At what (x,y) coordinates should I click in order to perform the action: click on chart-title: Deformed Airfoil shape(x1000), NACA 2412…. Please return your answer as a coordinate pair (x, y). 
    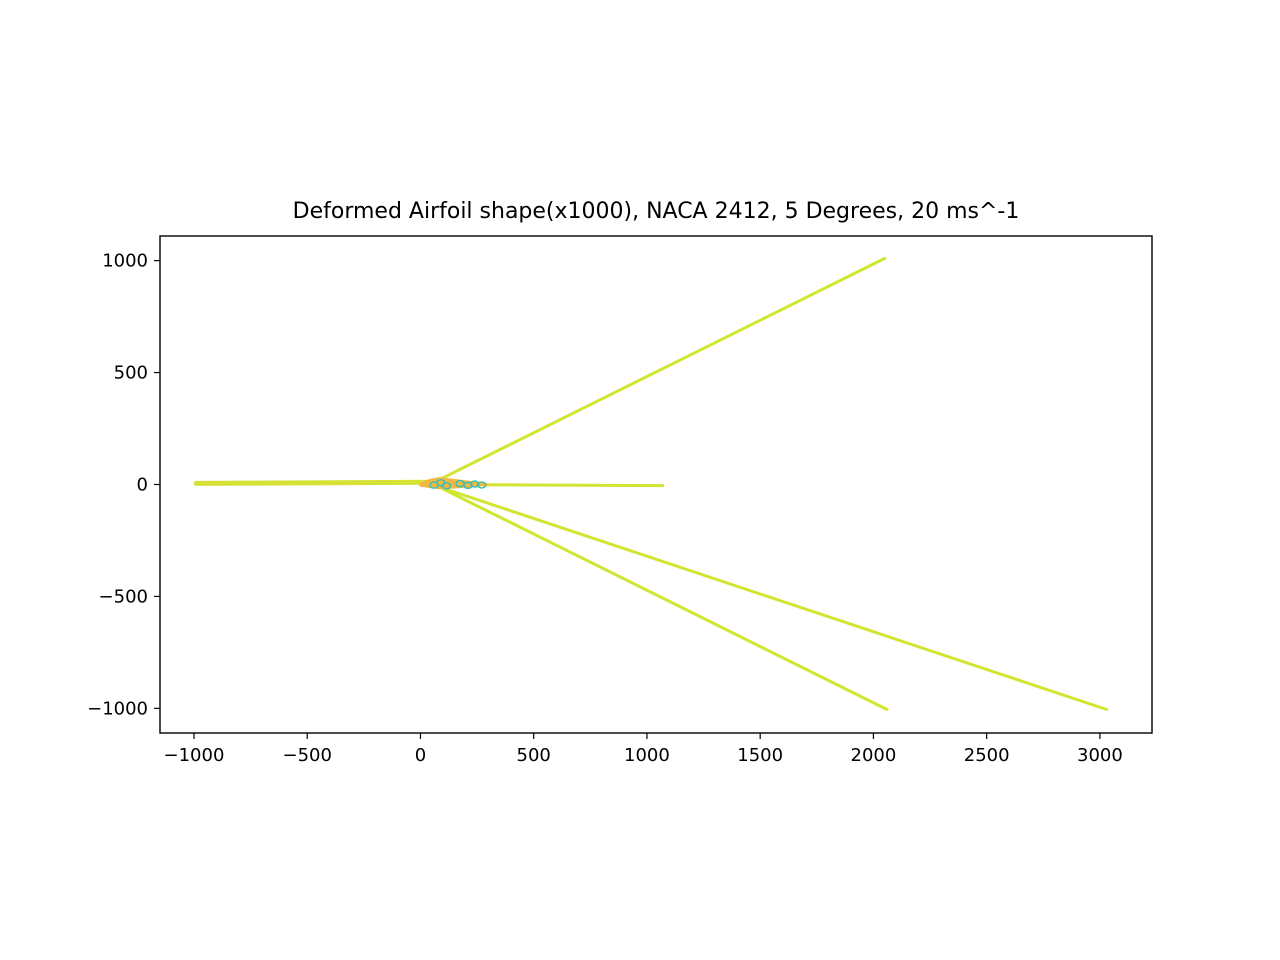
    Looking at the image, I should click on (656, 211).